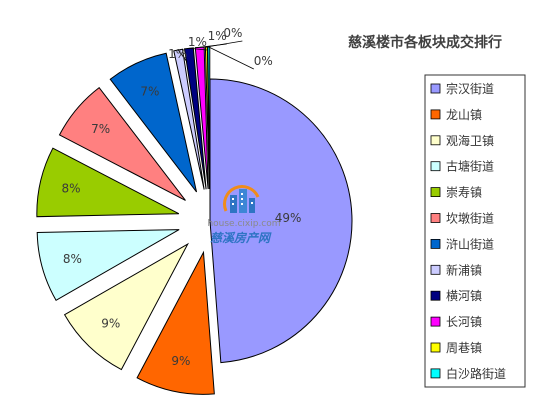 This screenshot has height=408, width=550. What do you see at coordinates (464, 322) in the screenshot?
I see `legend-label: 长河镇` at bounding box center [464, 322].